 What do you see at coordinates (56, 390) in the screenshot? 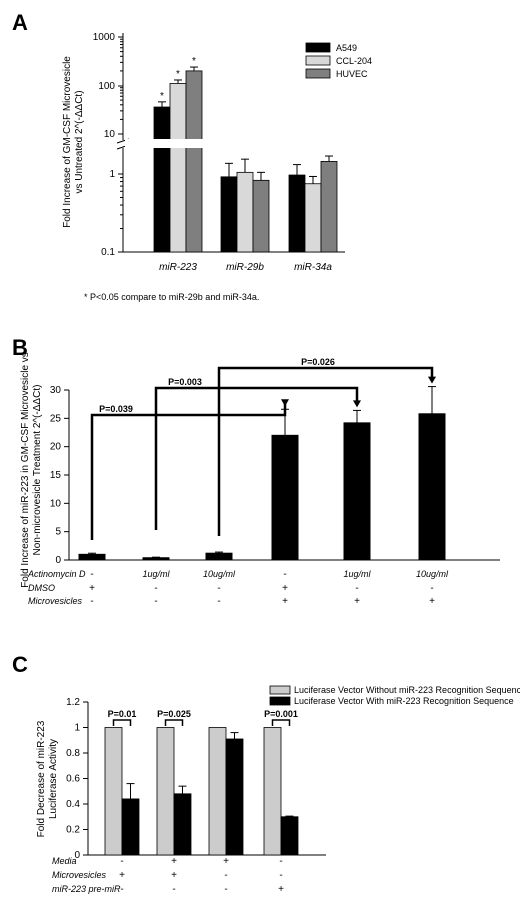
I see `panel-b-y-tick-label: 30` at bounding box center [56, 390].